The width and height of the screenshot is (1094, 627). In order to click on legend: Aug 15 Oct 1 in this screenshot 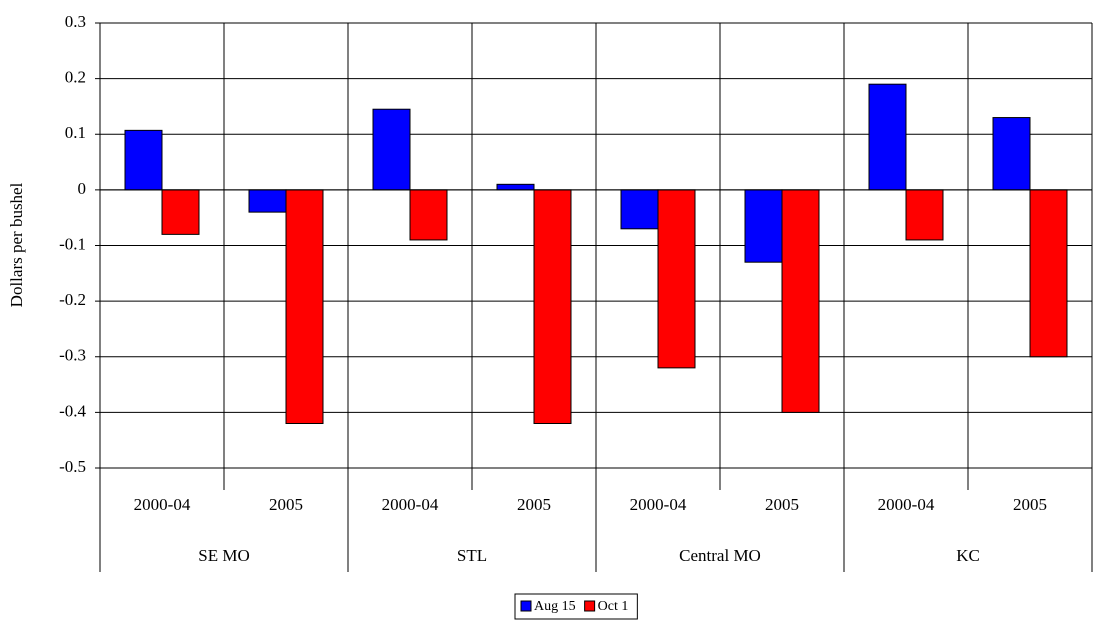, I will do `click(576, 606)`.